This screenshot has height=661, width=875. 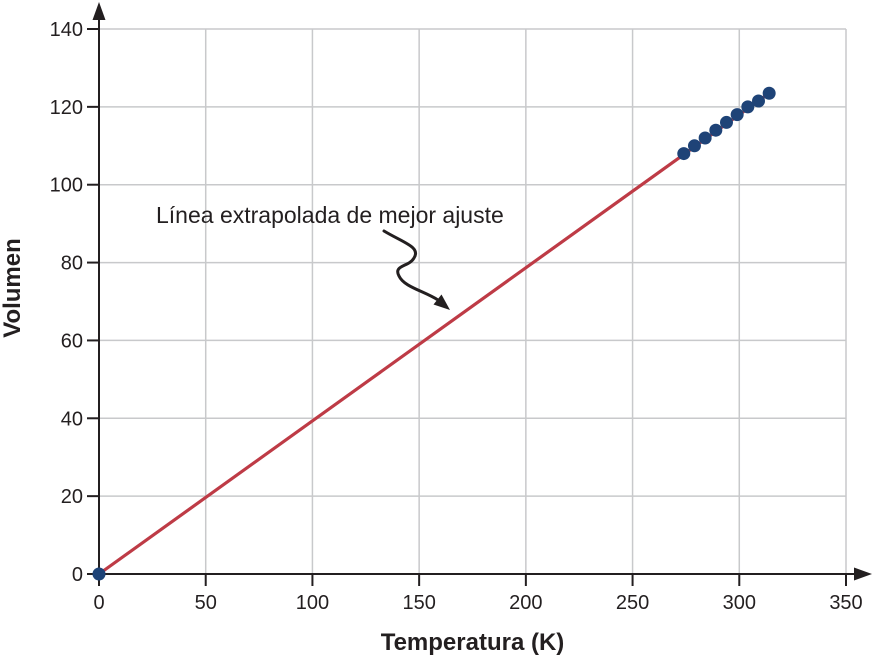 What do you see at coordinates (330, 215) in the screenshot?
I see `best-fit-line-annotation: Línea extrapolada de mejor ajuste` at bounding box center [330, 215].